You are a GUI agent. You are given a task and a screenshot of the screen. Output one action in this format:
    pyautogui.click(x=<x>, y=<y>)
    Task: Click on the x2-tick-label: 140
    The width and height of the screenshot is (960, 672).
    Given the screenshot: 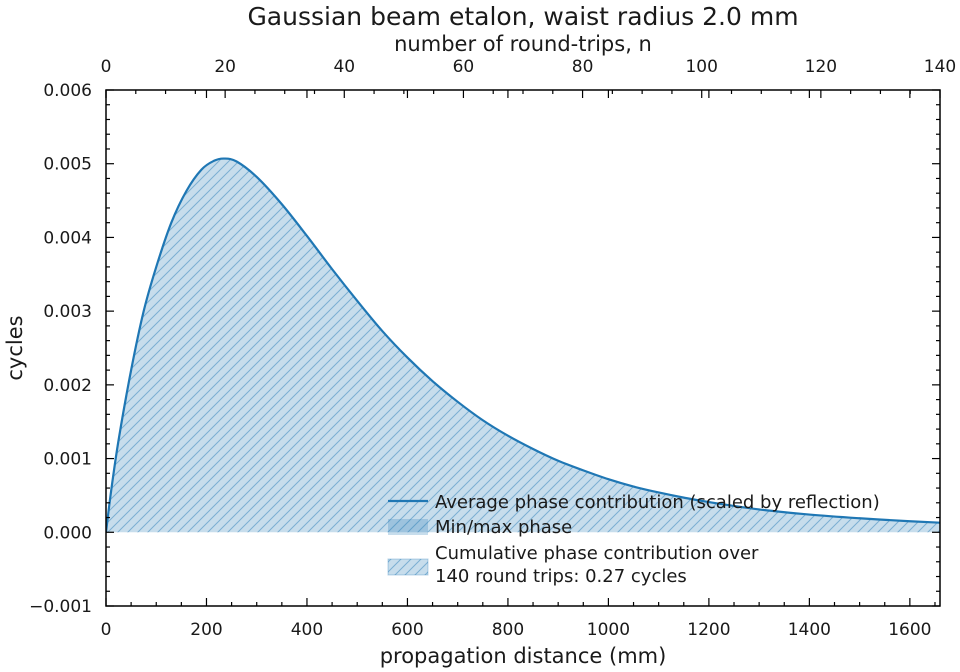 What is the action you would take?
    pyautogui.click(x=940, y=67)
    